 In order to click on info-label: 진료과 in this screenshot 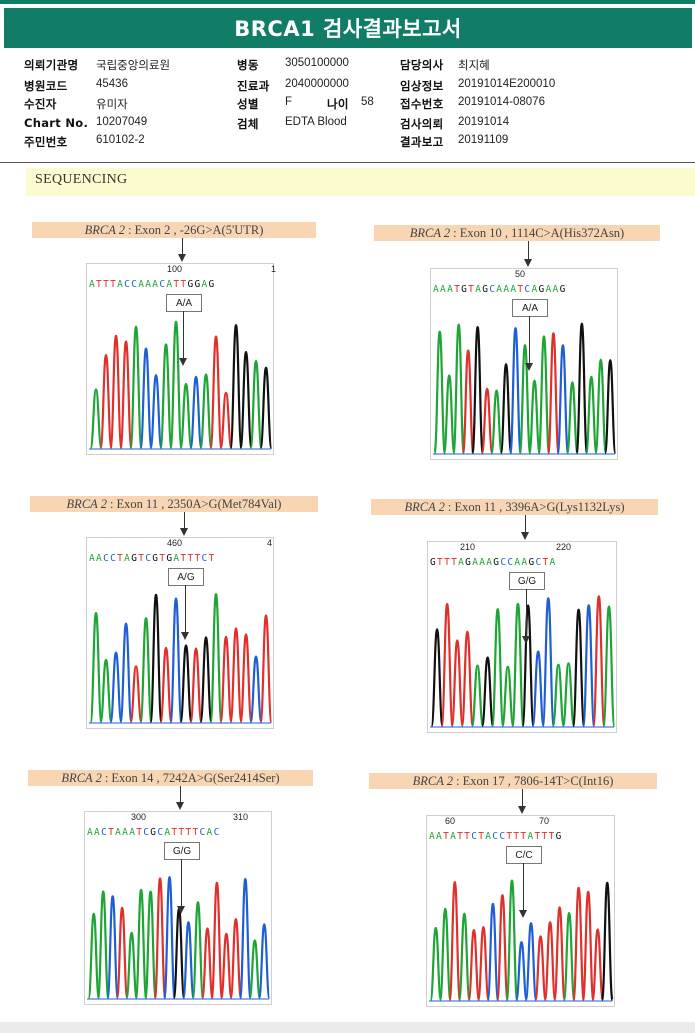, I will do `click(253, 86)`.